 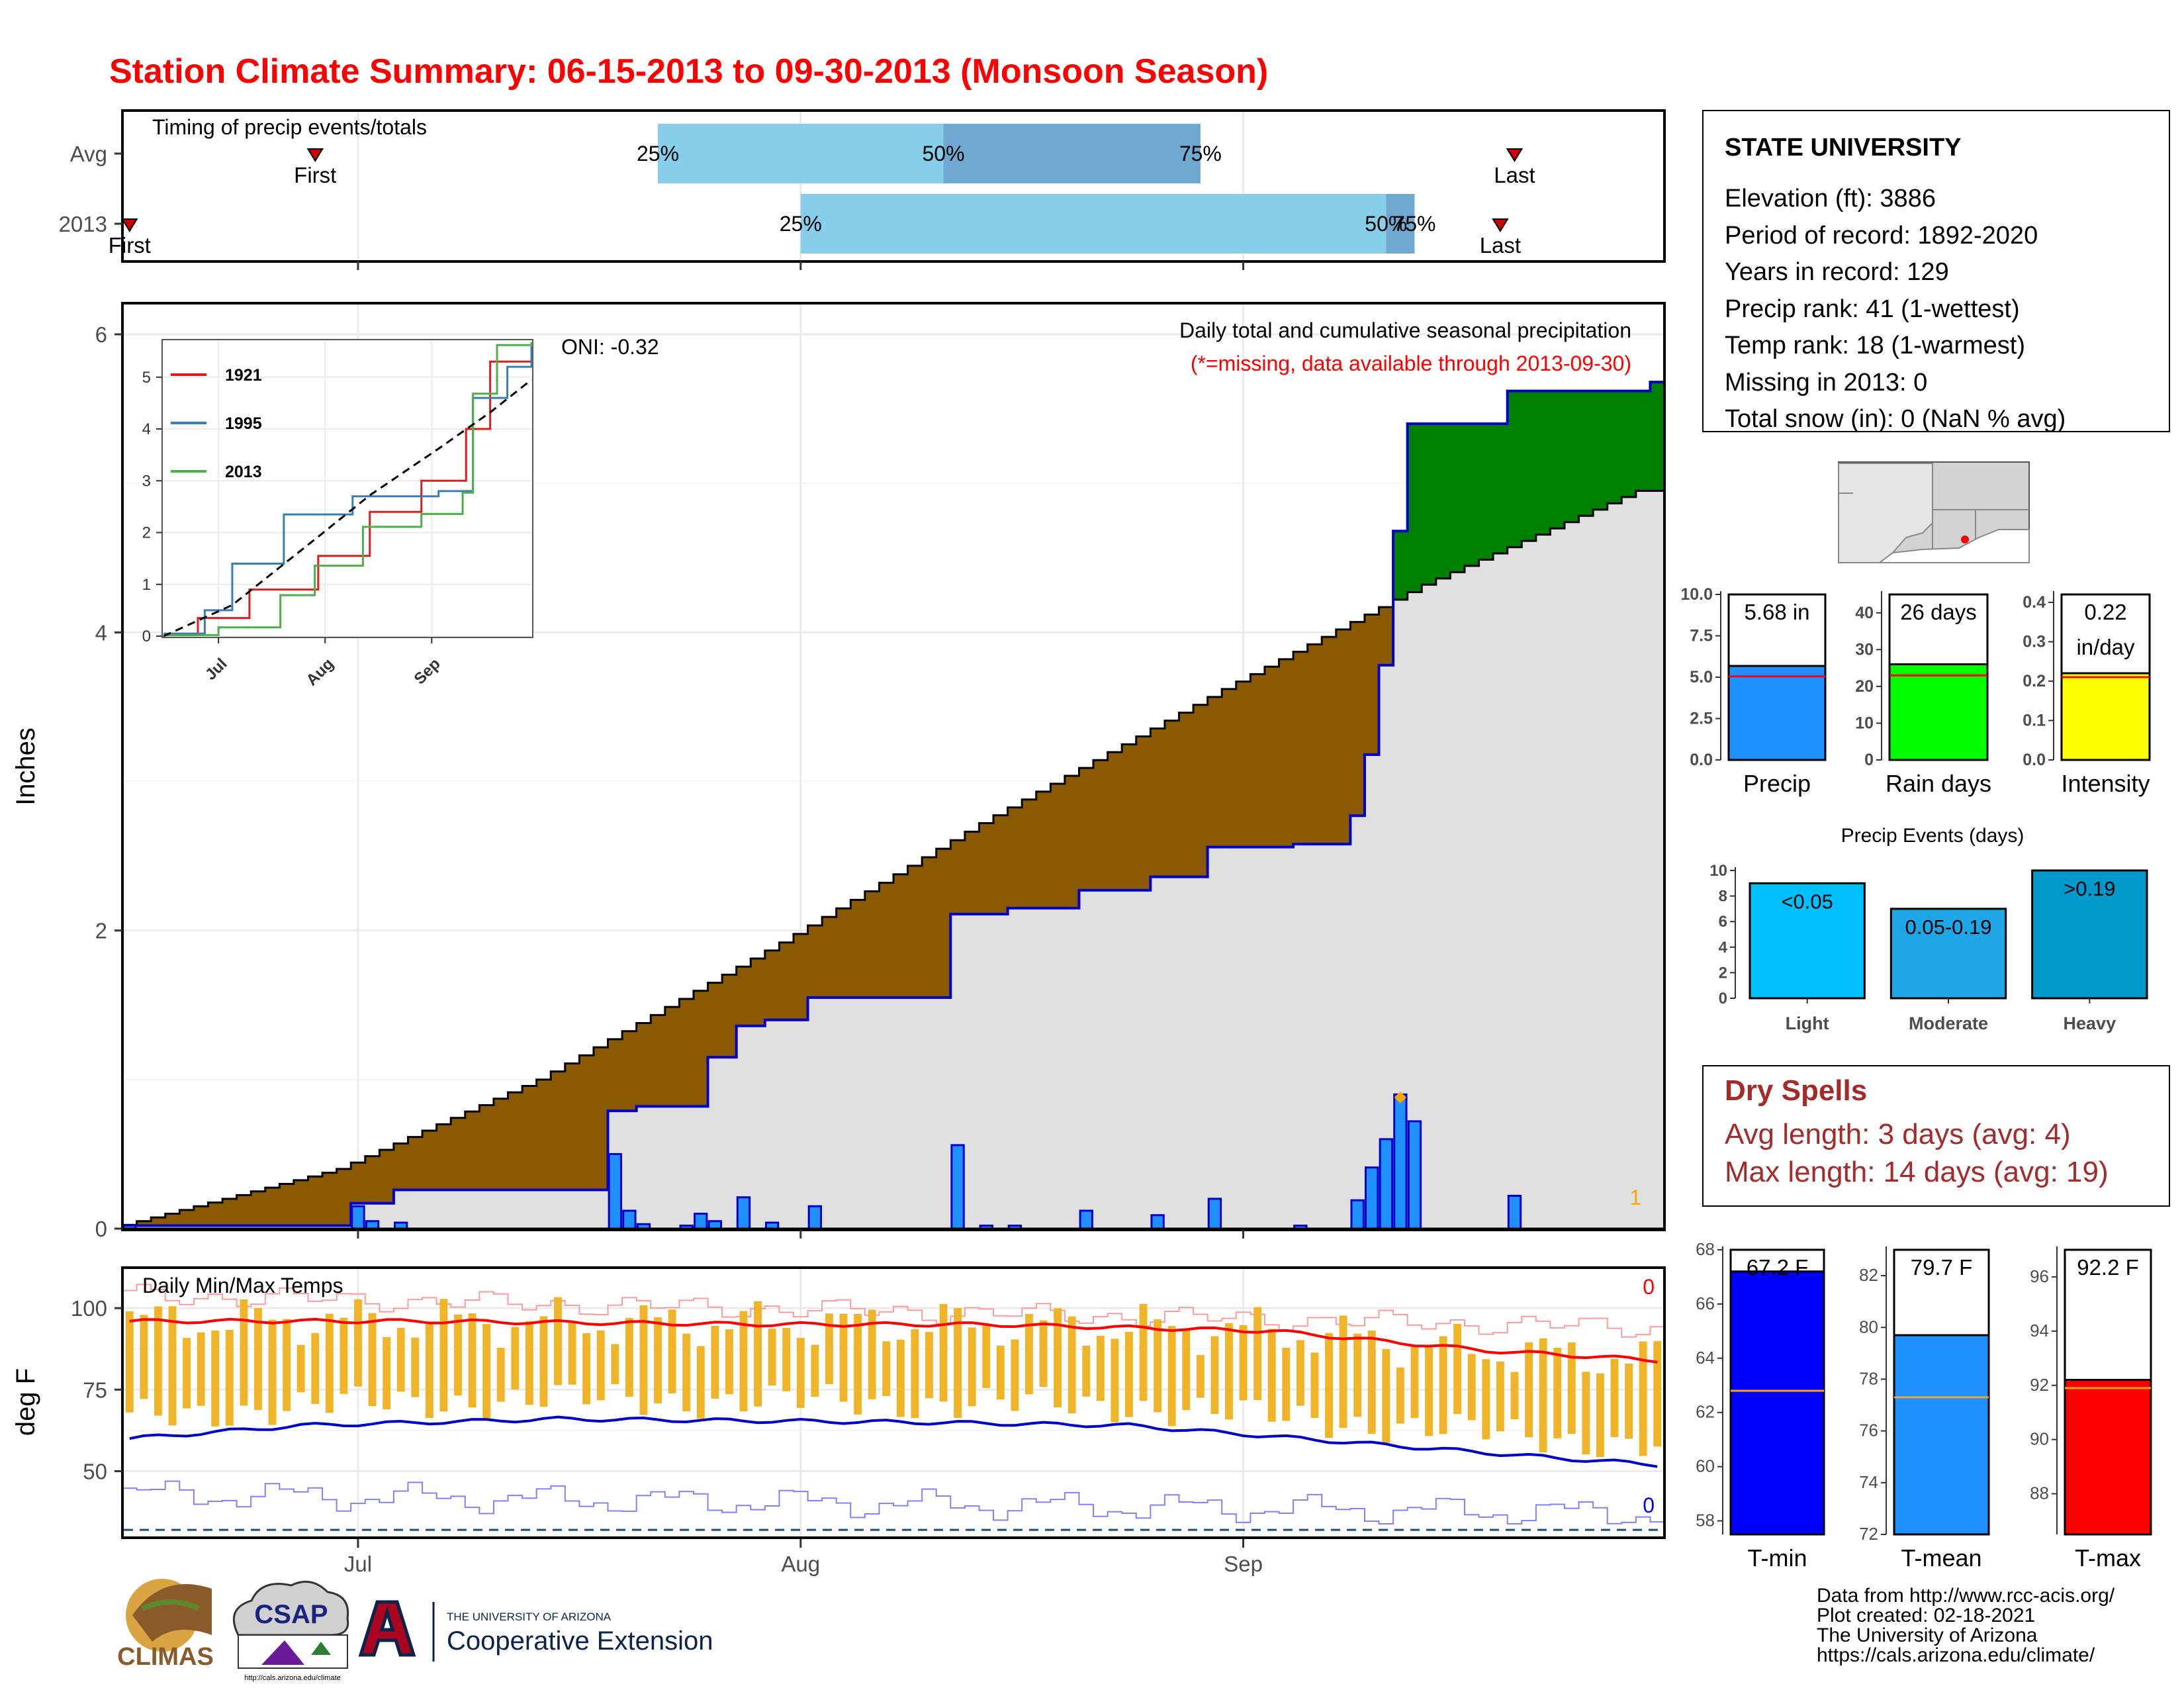 What do you see at coordinates (1942, 1267) in the screenshot?
I see `stat-chart-value-label: 79.7 F` at bounding box center [1942, 1267].